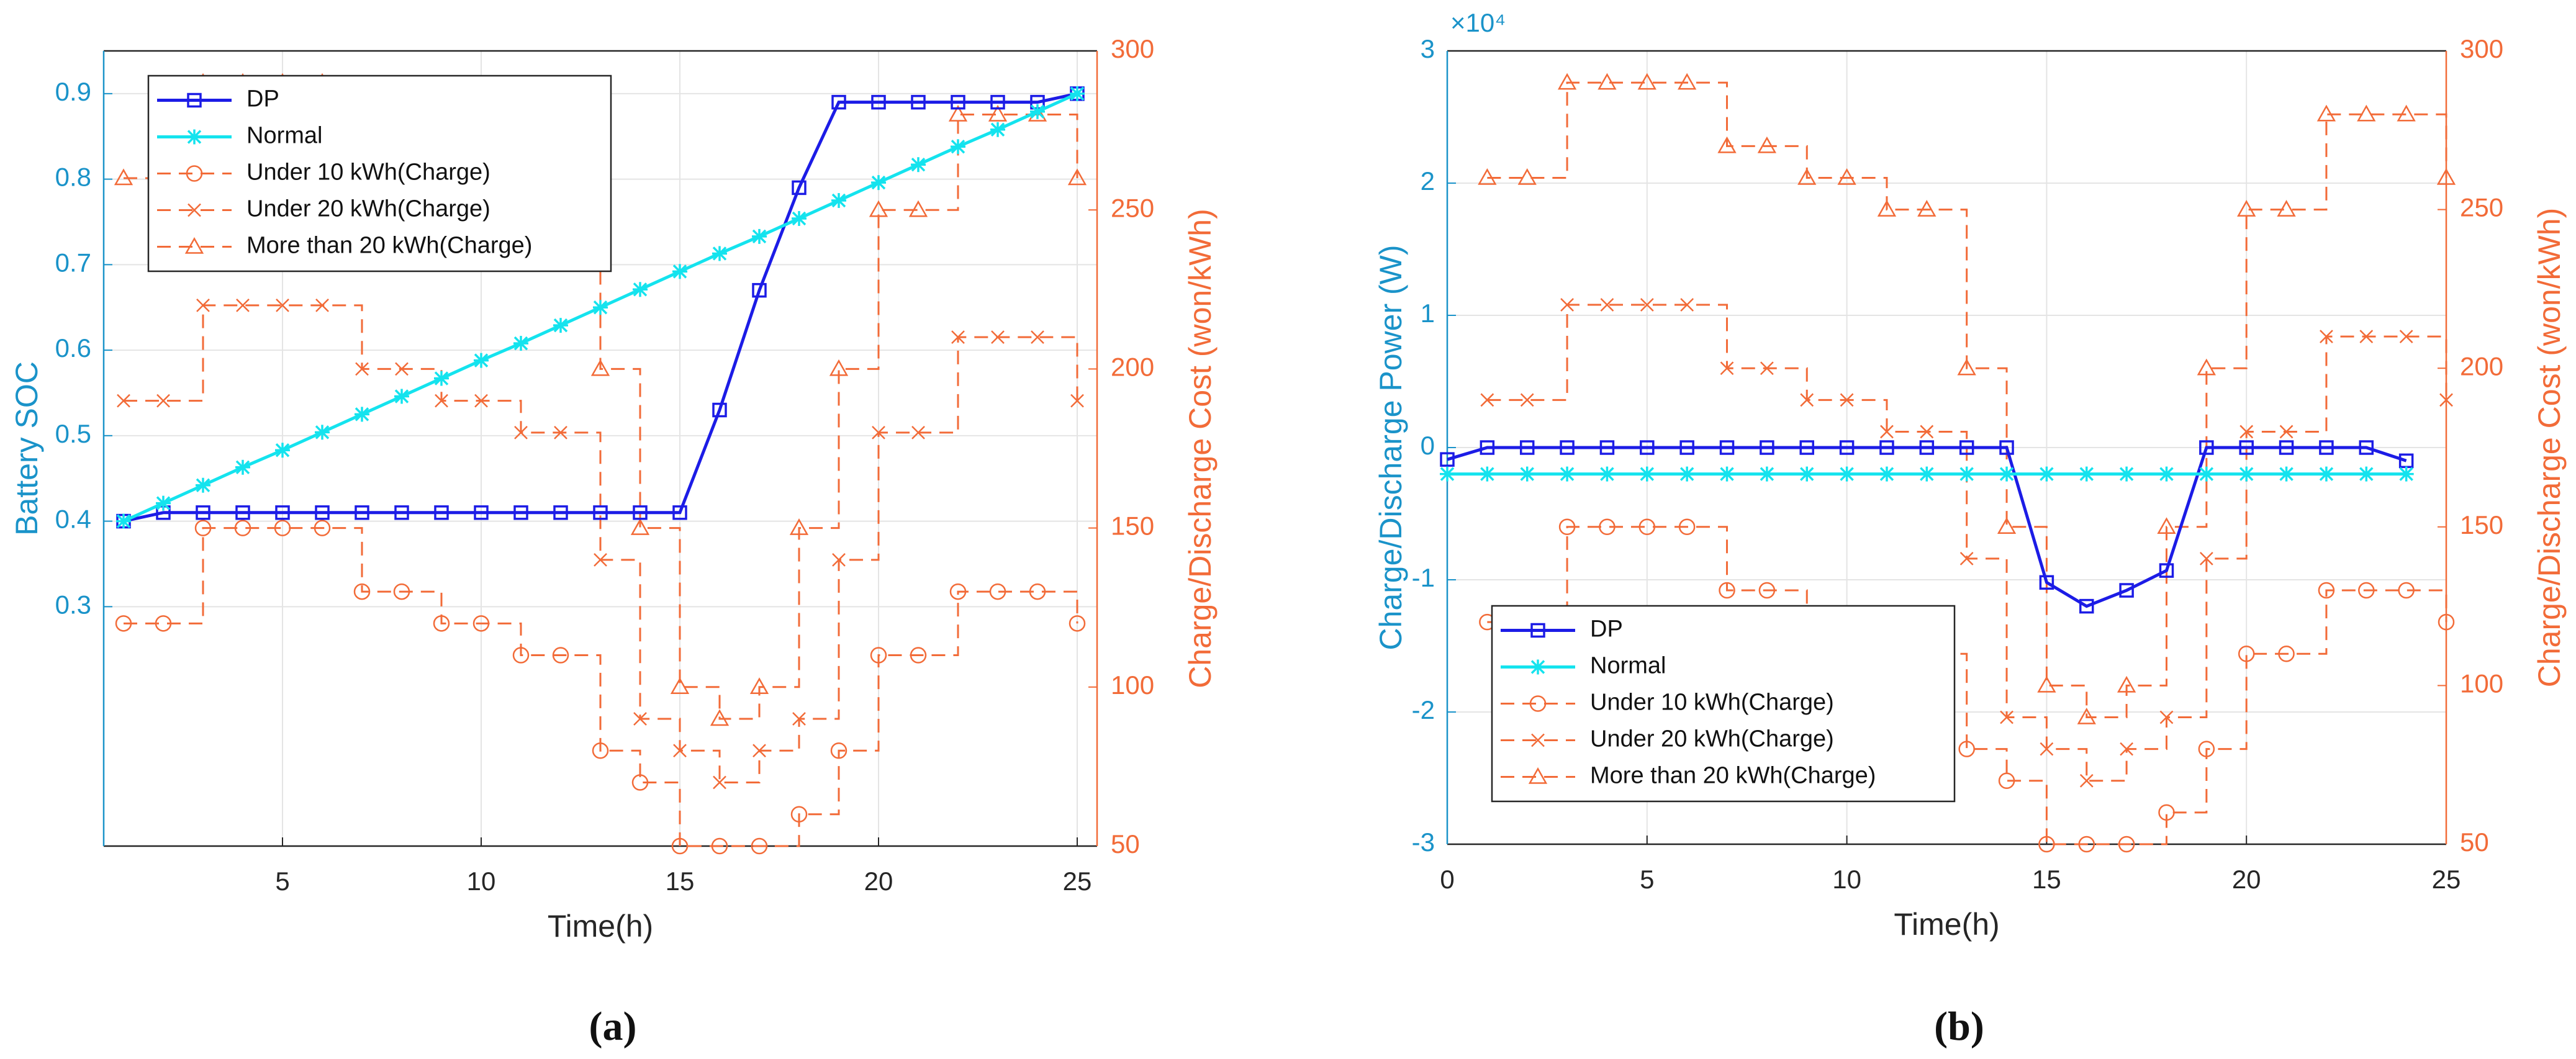 The height and width of the screenshot is (1059, 2576). What do you see at coordinates (73, 262) in the screenshot?
I see `y-tick-label: 0.7` at bounding box center [73, 262].